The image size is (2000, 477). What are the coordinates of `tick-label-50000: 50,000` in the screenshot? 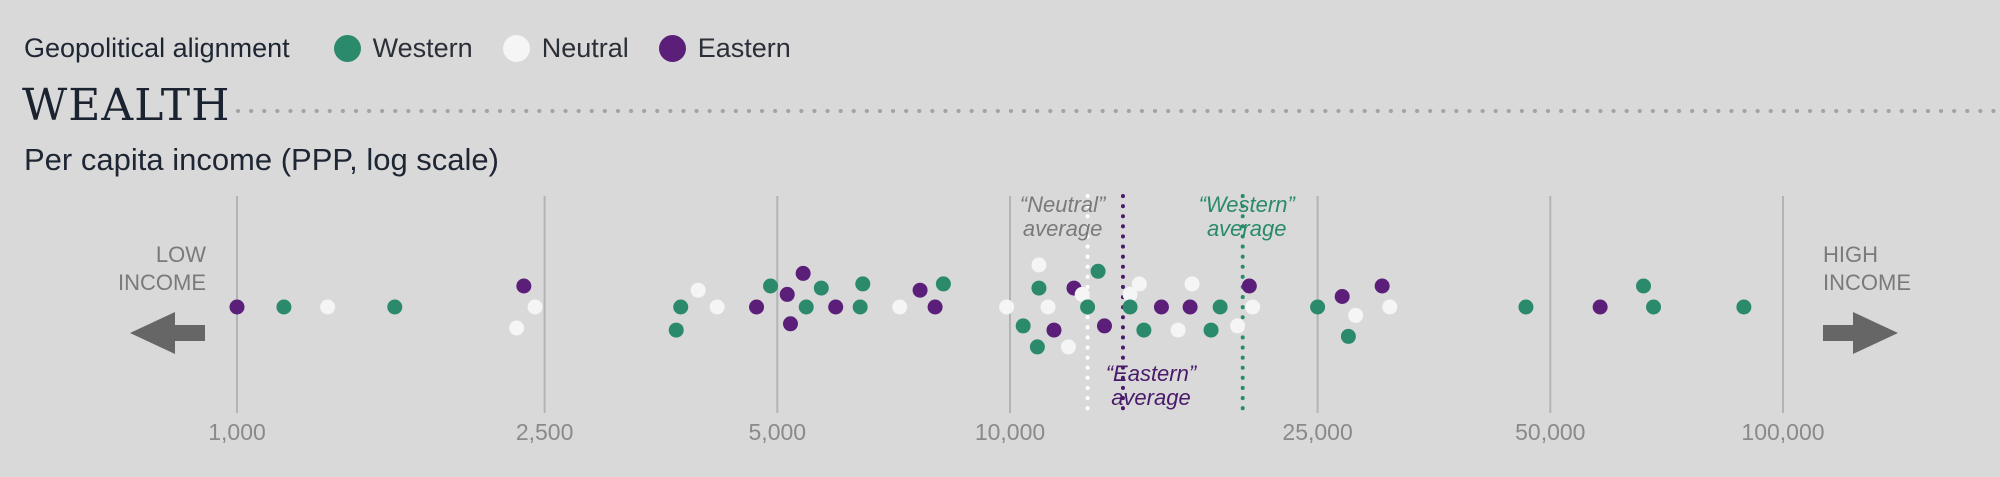 It's located at (1550, 432).